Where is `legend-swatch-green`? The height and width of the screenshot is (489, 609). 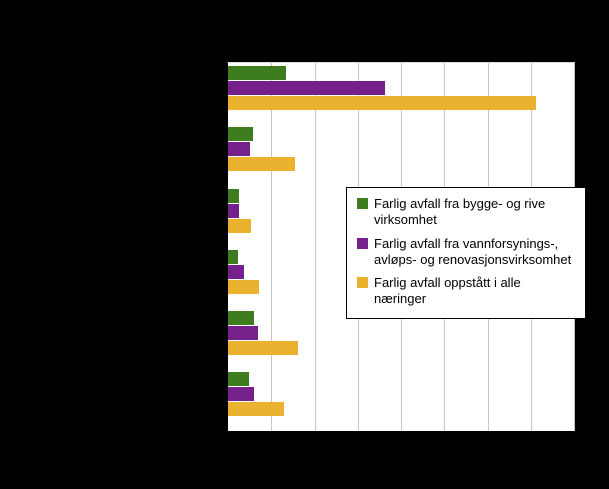 legend-swatch-green is located at coordinates (362, 203).